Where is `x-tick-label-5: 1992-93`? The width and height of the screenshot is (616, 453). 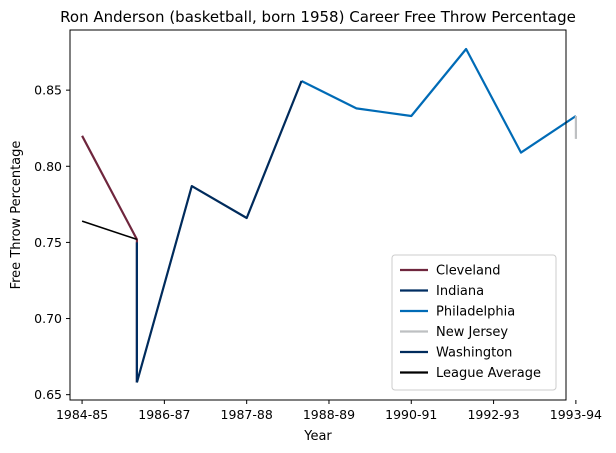
x-tick-label-5: 1992-93 is located at coordinates (493, 414).